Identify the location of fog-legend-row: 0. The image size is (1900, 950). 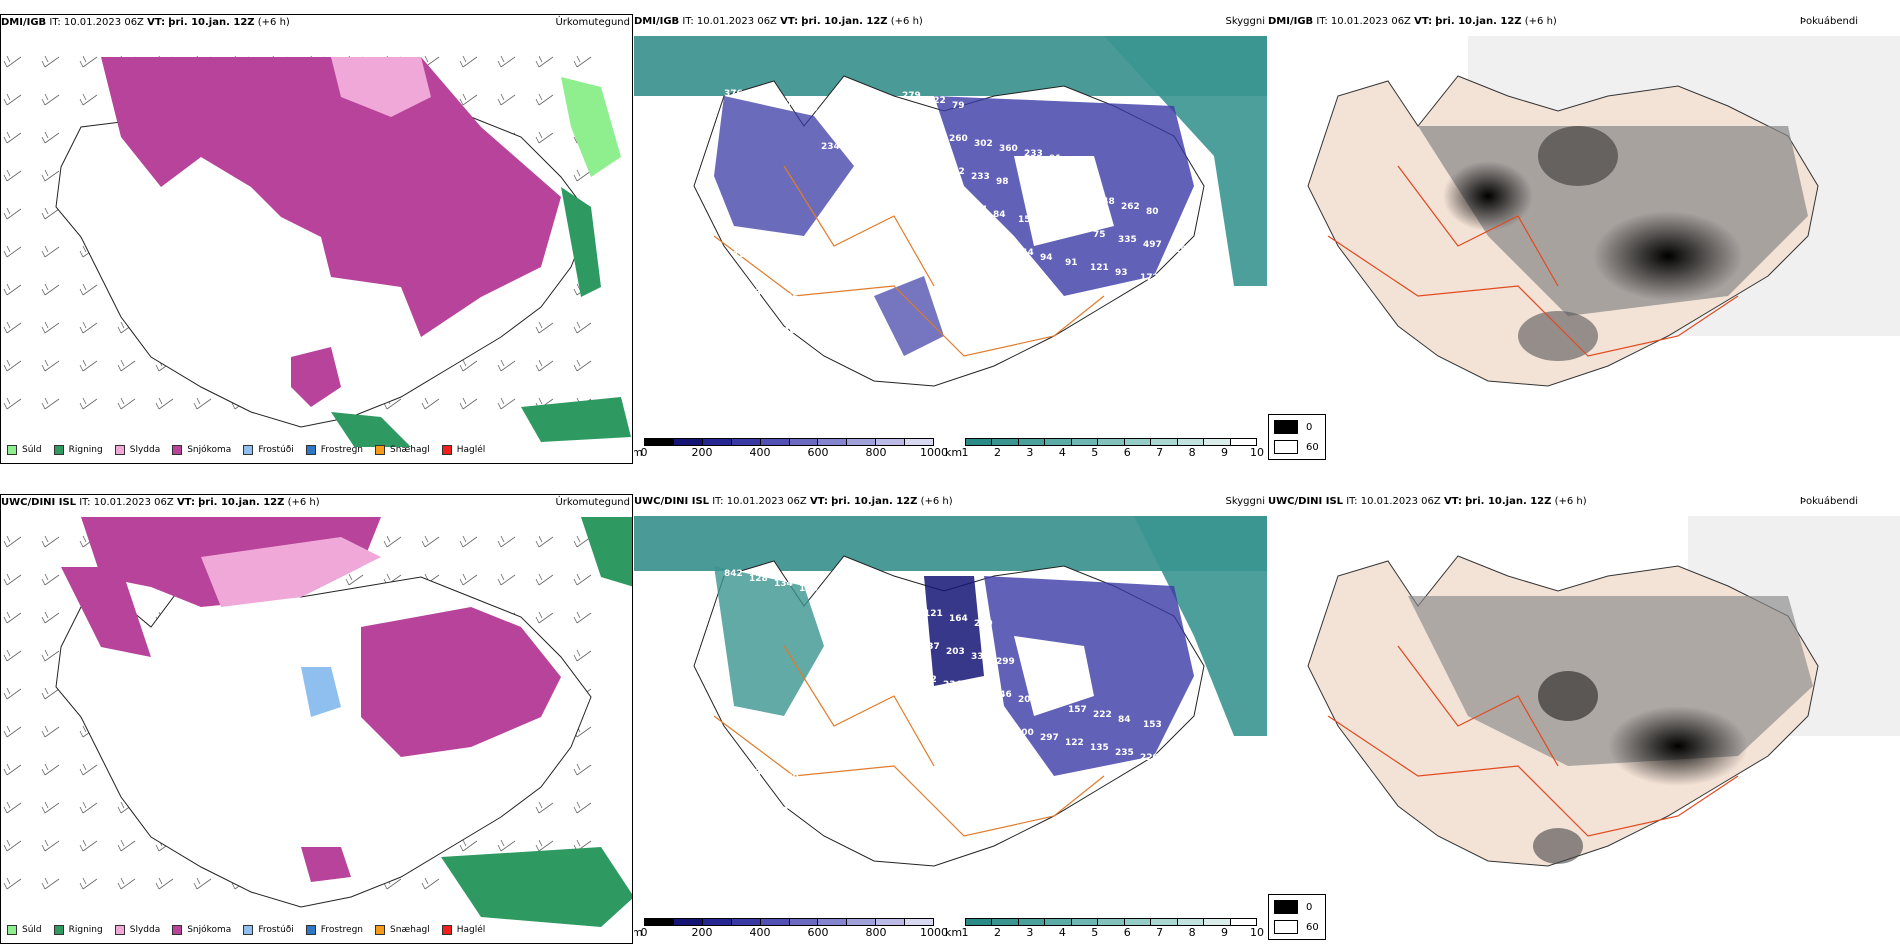
(1293, 907).